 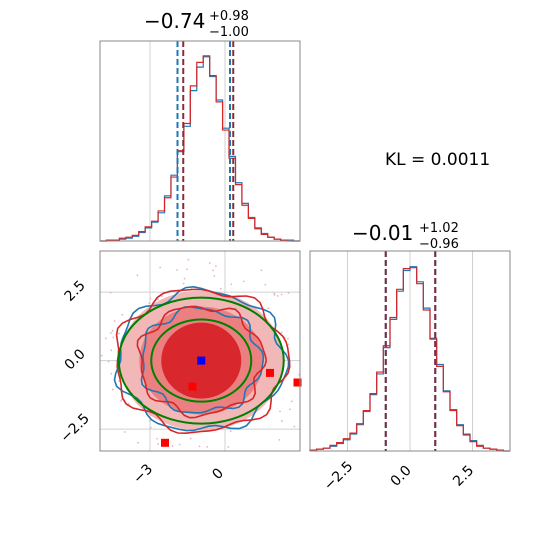 I want to click on panel-top-histogram, so click(x=200, y=141).